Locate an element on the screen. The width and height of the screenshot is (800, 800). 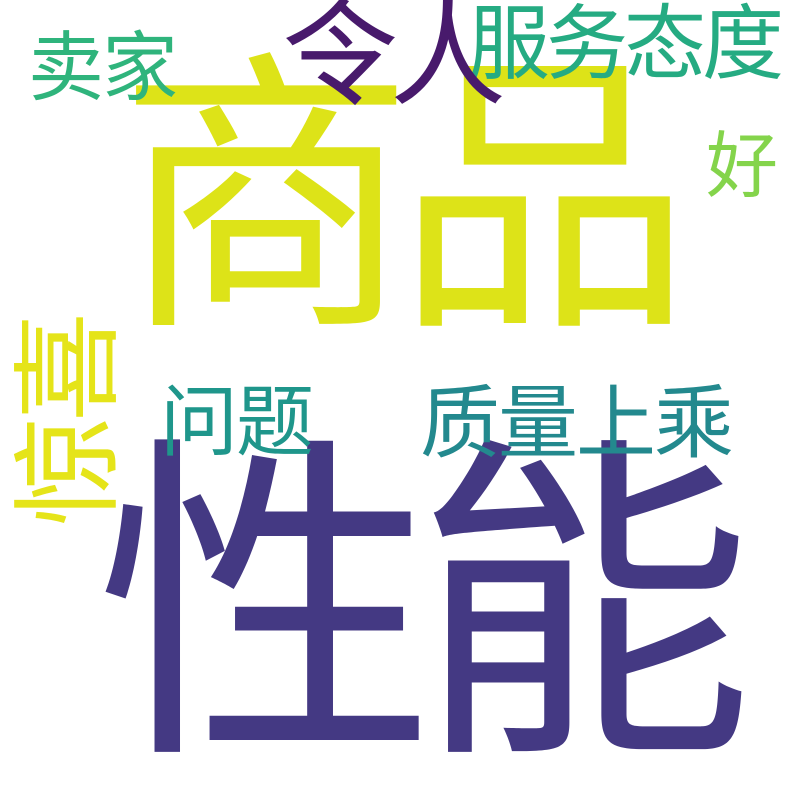
word-wenti: 问题 is located at coordinates (237, 423).